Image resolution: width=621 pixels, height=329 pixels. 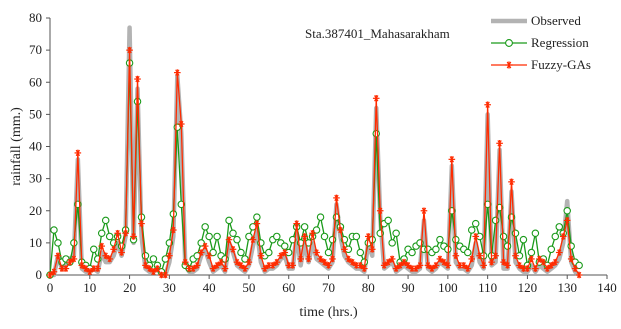 What do you see at coordinates (328, 312) in the screenshot?
I see `x-axis-title: time (hrs.)` at bounding box center [328, 312].